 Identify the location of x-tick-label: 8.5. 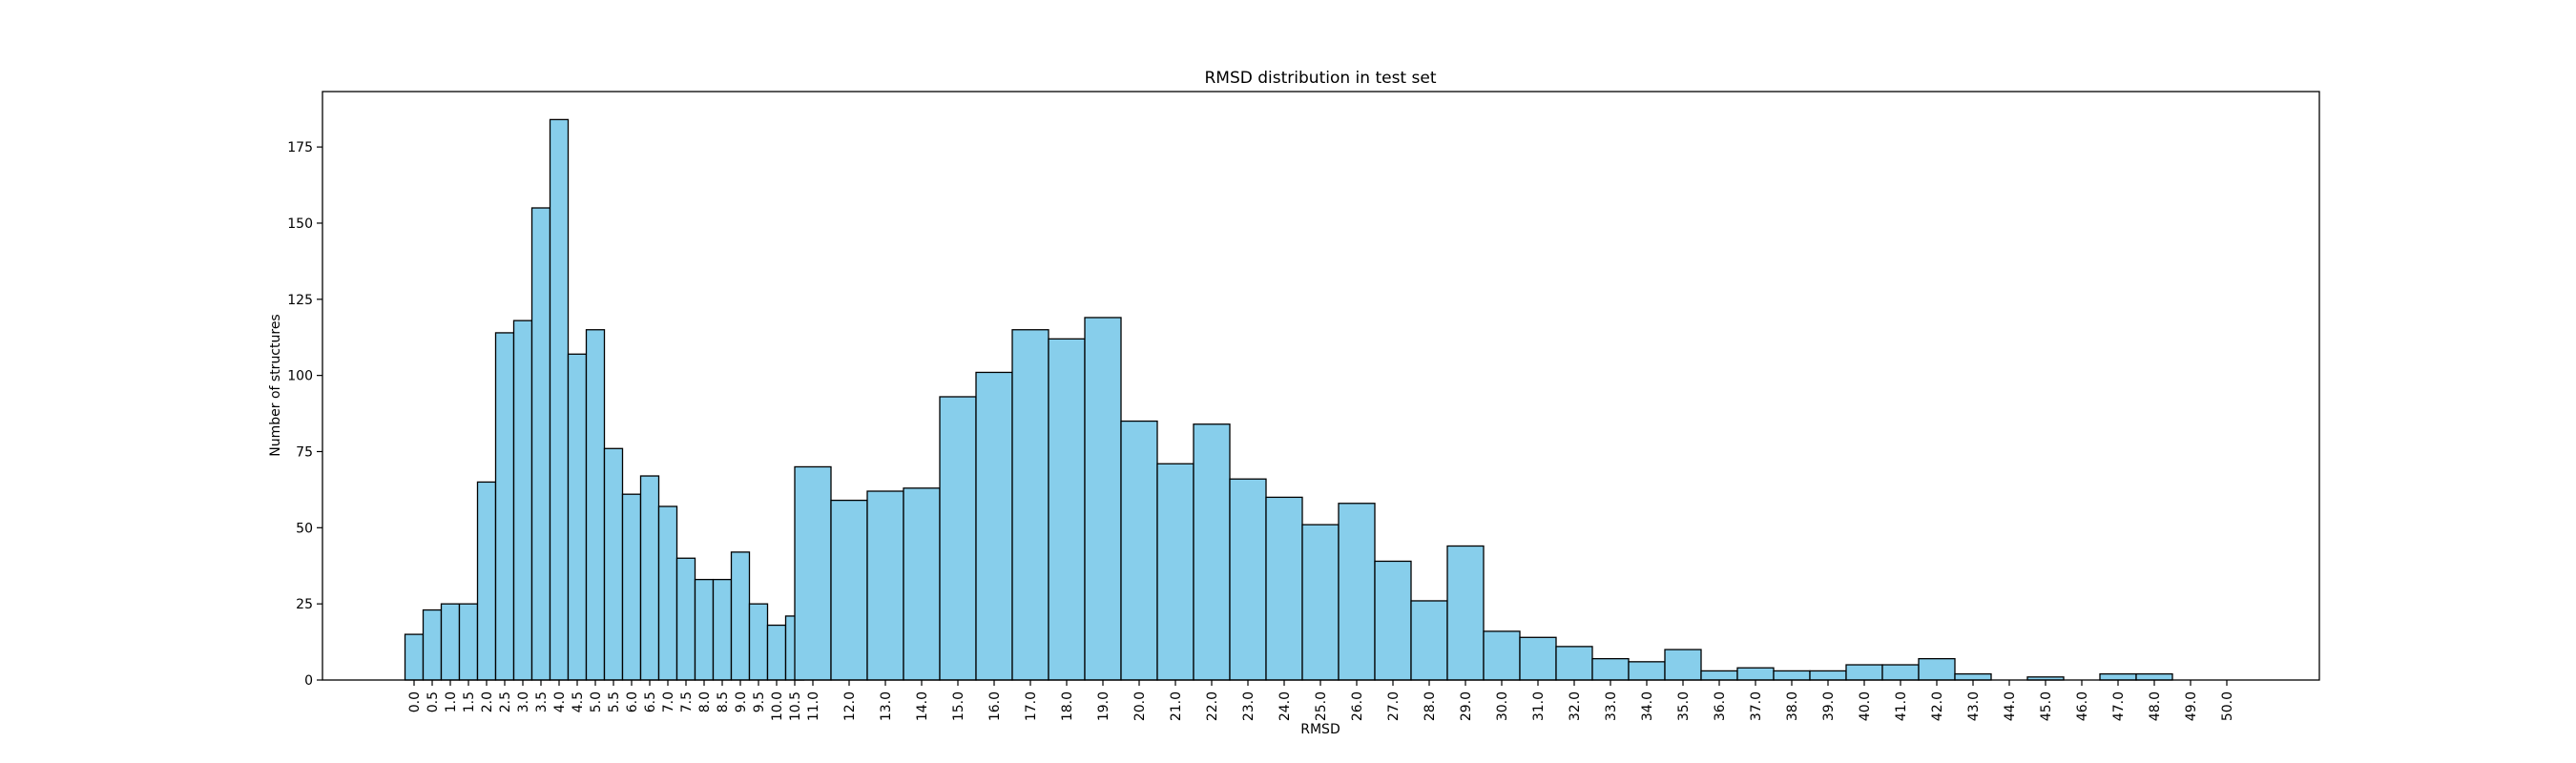
(723, 701).